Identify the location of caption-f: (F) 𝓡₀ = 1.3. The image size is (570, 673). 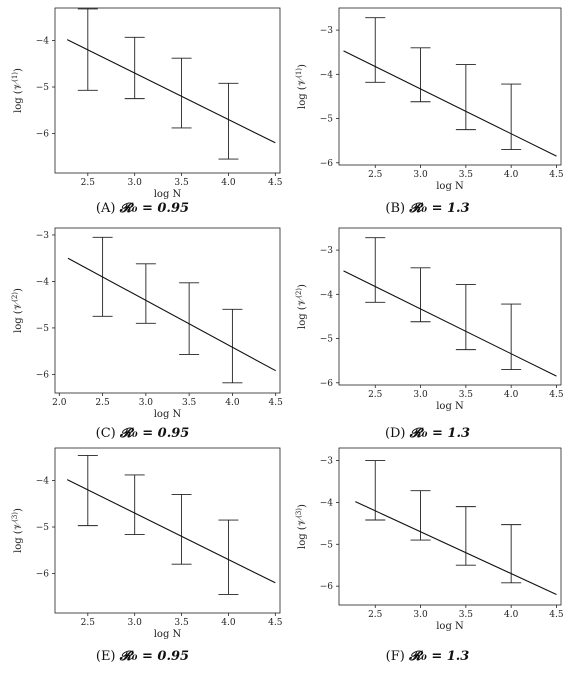
(427, 656).